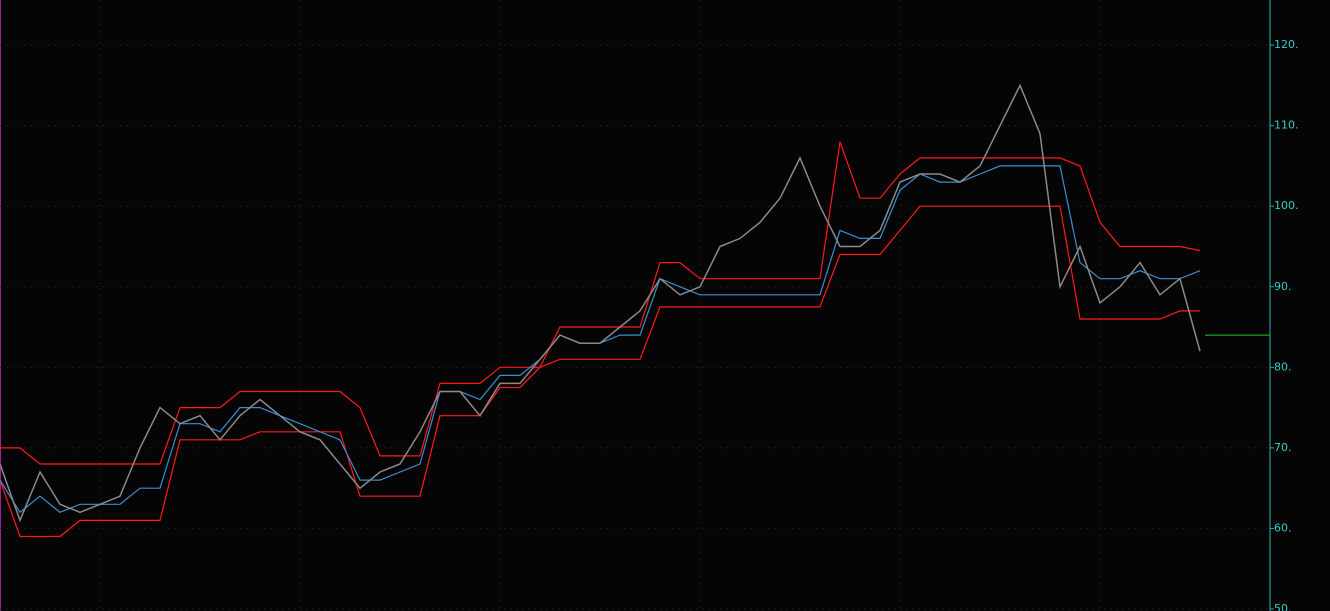 This screenshot has height=611, width=1330. Describe the element at coordinates (1283, 527) in the screenshot. I see `y-tick-label: 60.` at that location.